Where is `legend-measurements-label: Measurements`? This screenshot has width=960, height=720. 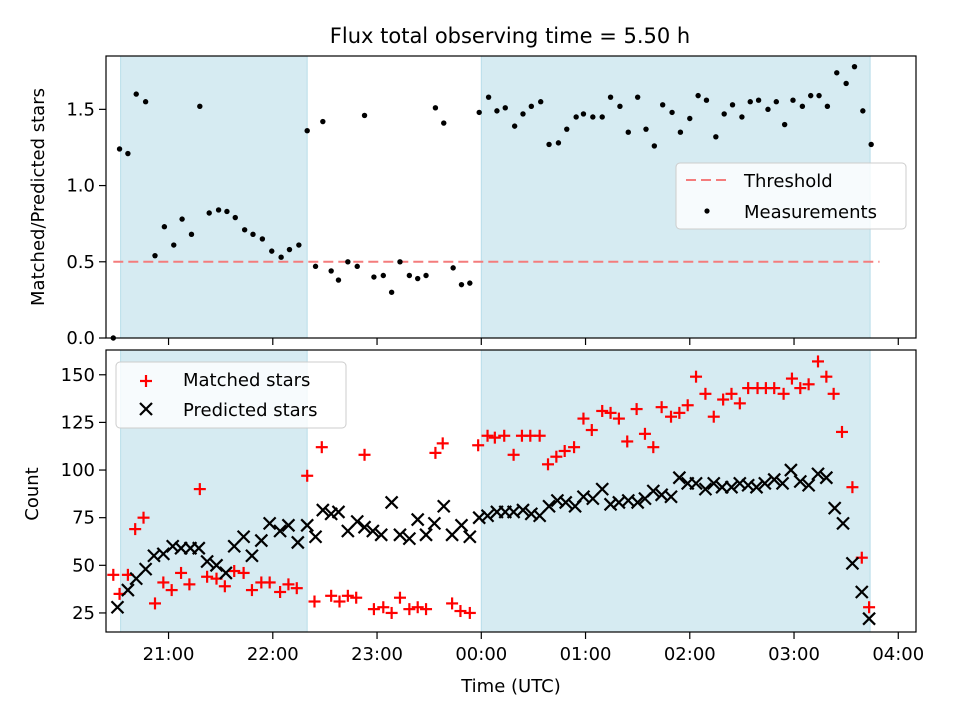
legend-measurements-label: Measurements is located at coordinates (810, 212).